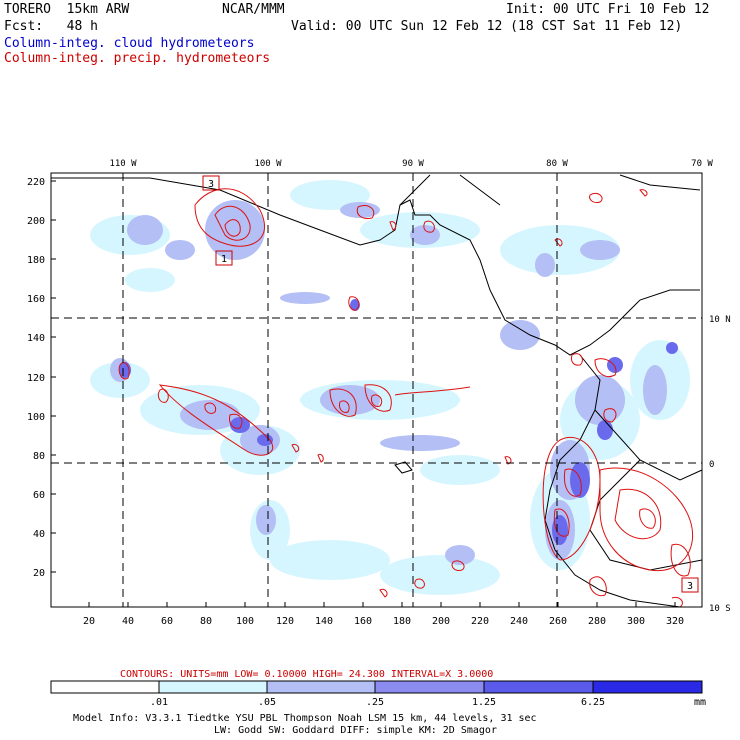  What do you see at coordinates (702, 164) in the screenshot?
I see `lon-label-70w: 70 W` at bounding box center [702, 164].